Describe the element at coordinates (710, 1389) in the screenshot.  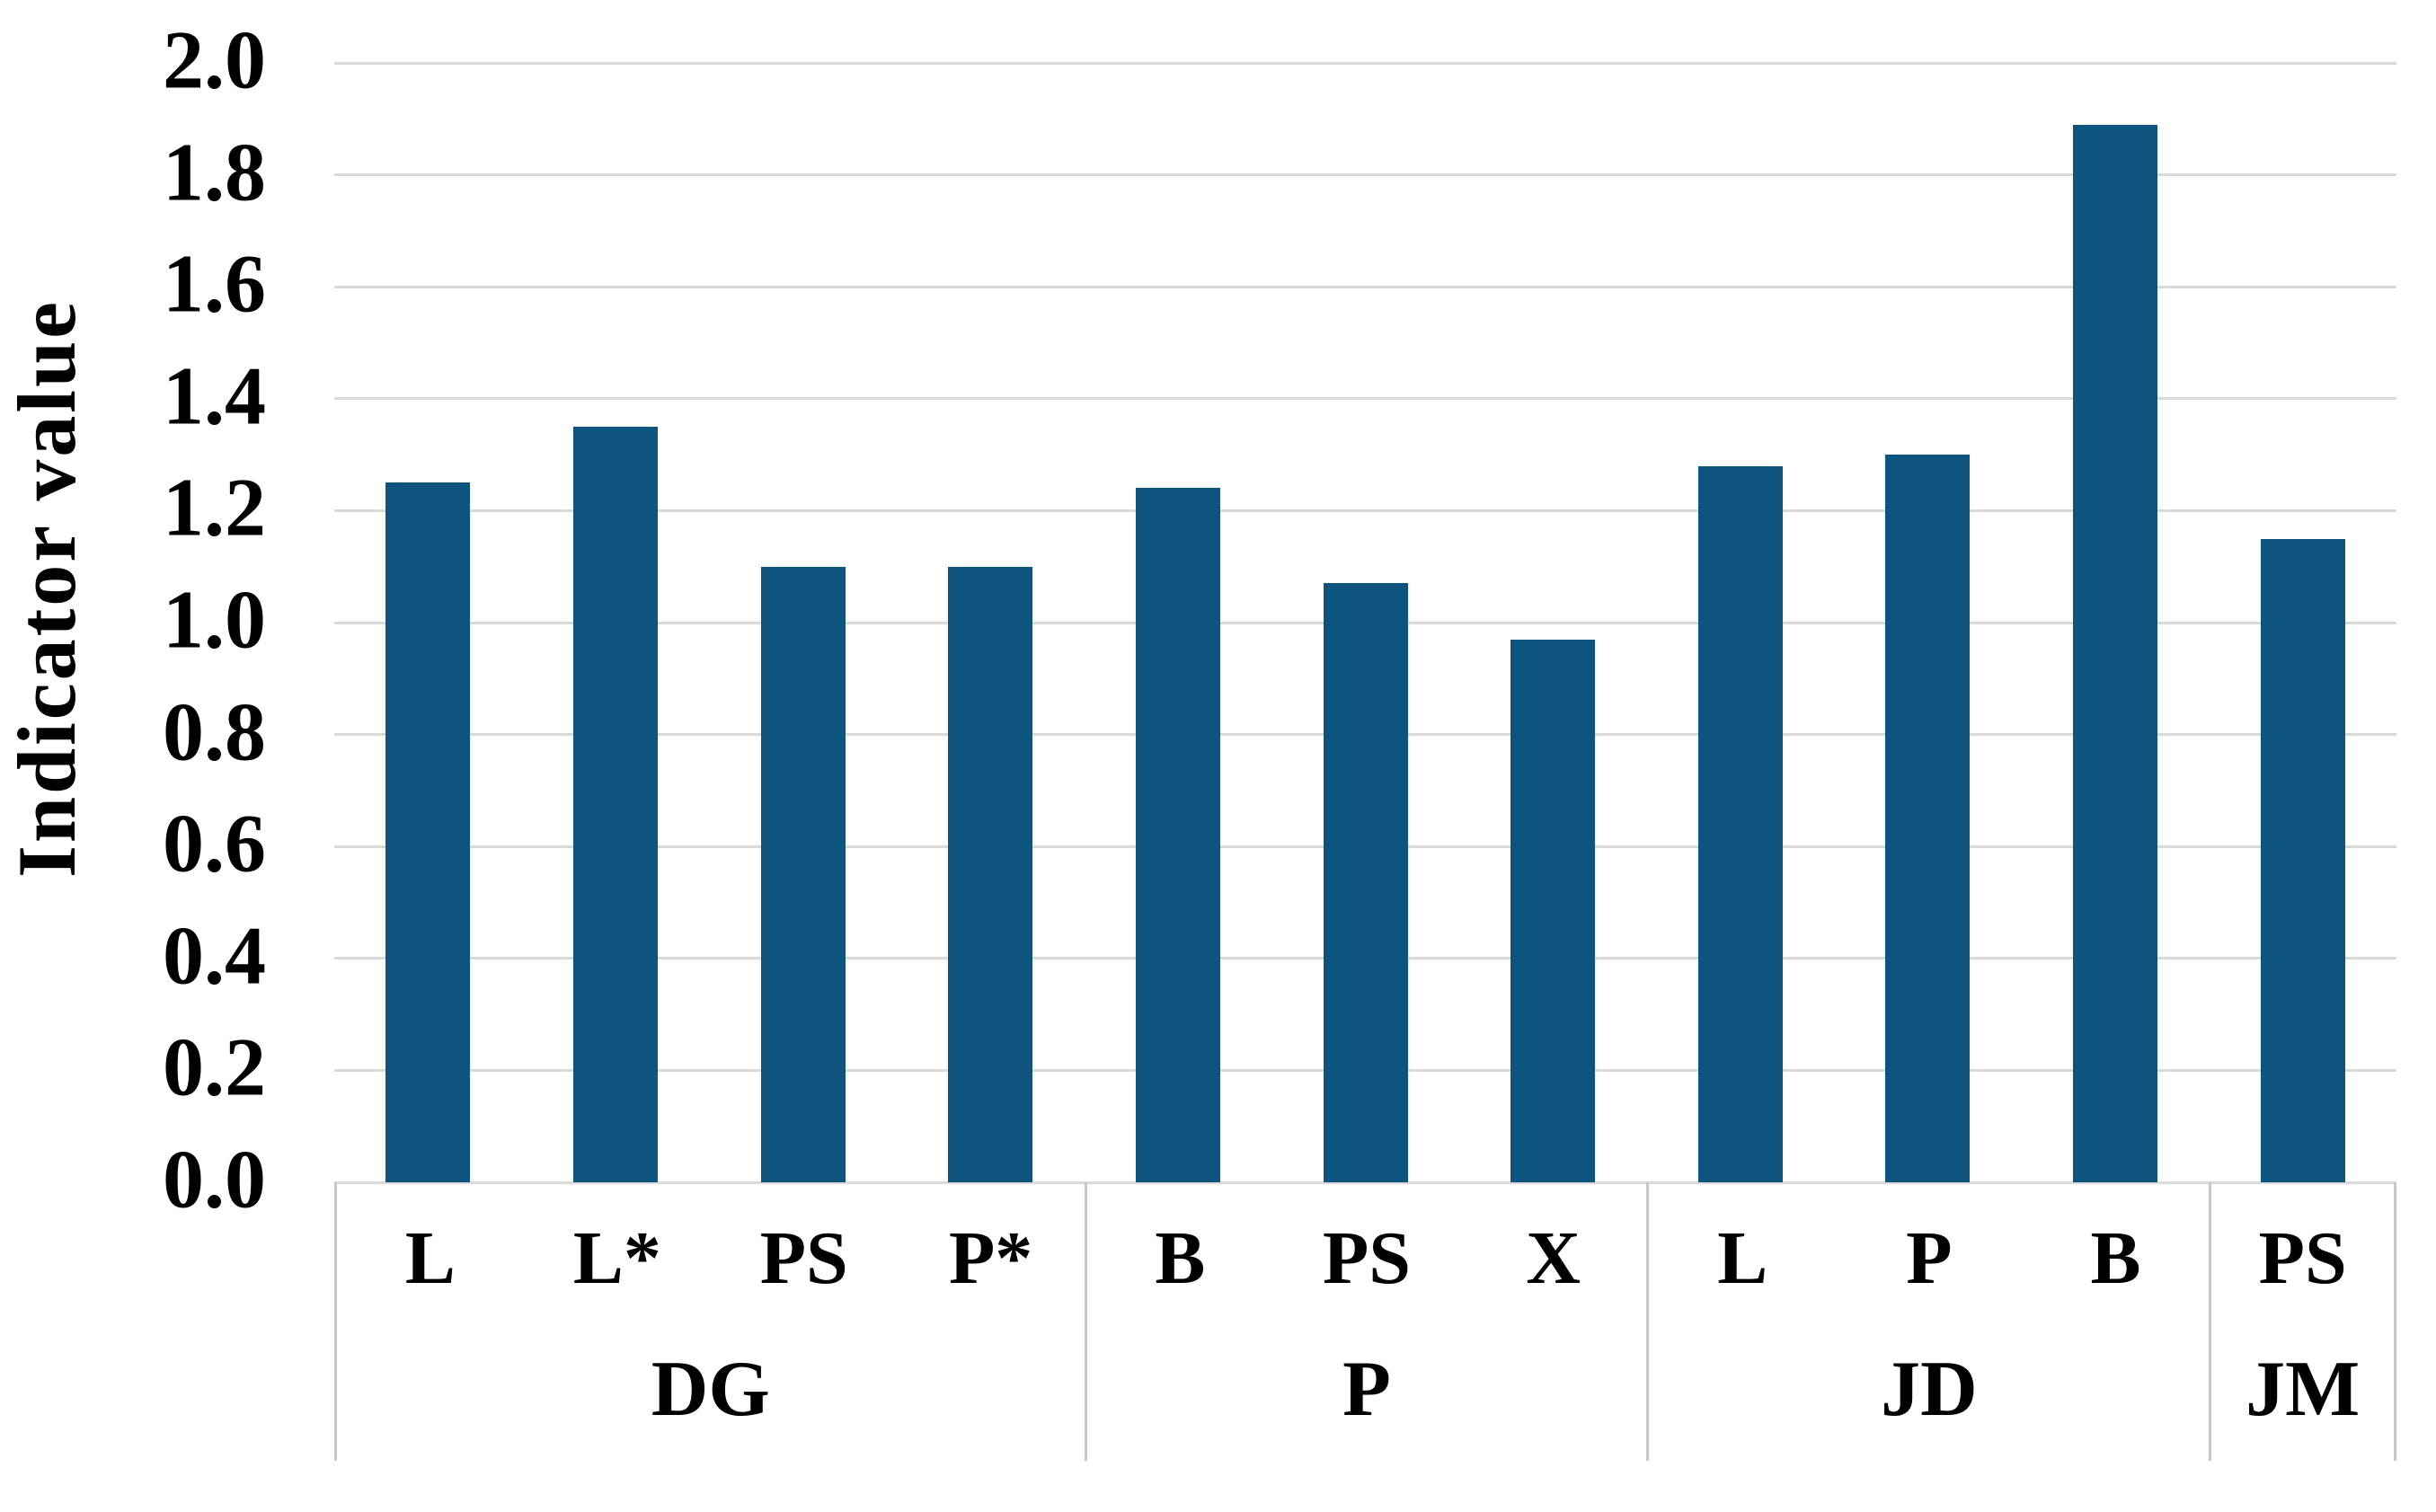
I see `group-label: DG` at that location.